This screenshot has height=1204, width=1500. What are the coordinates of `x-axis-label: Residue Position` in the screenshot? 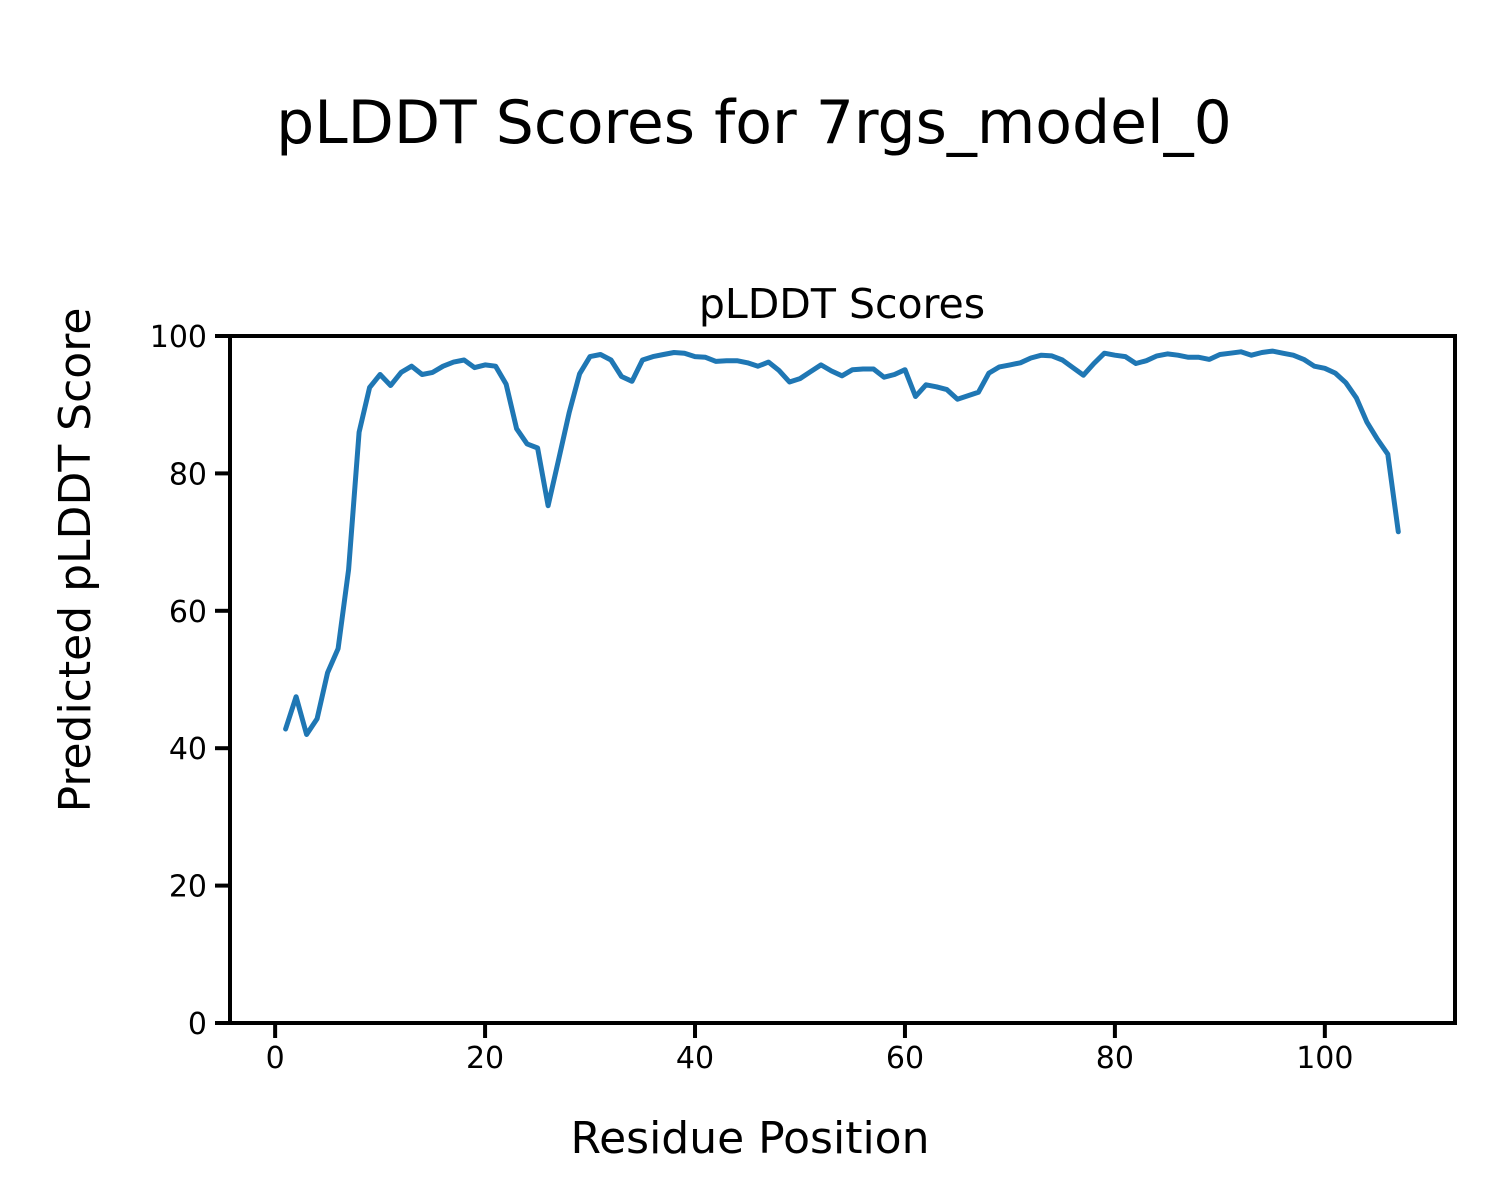 It's located at (749, 1138).